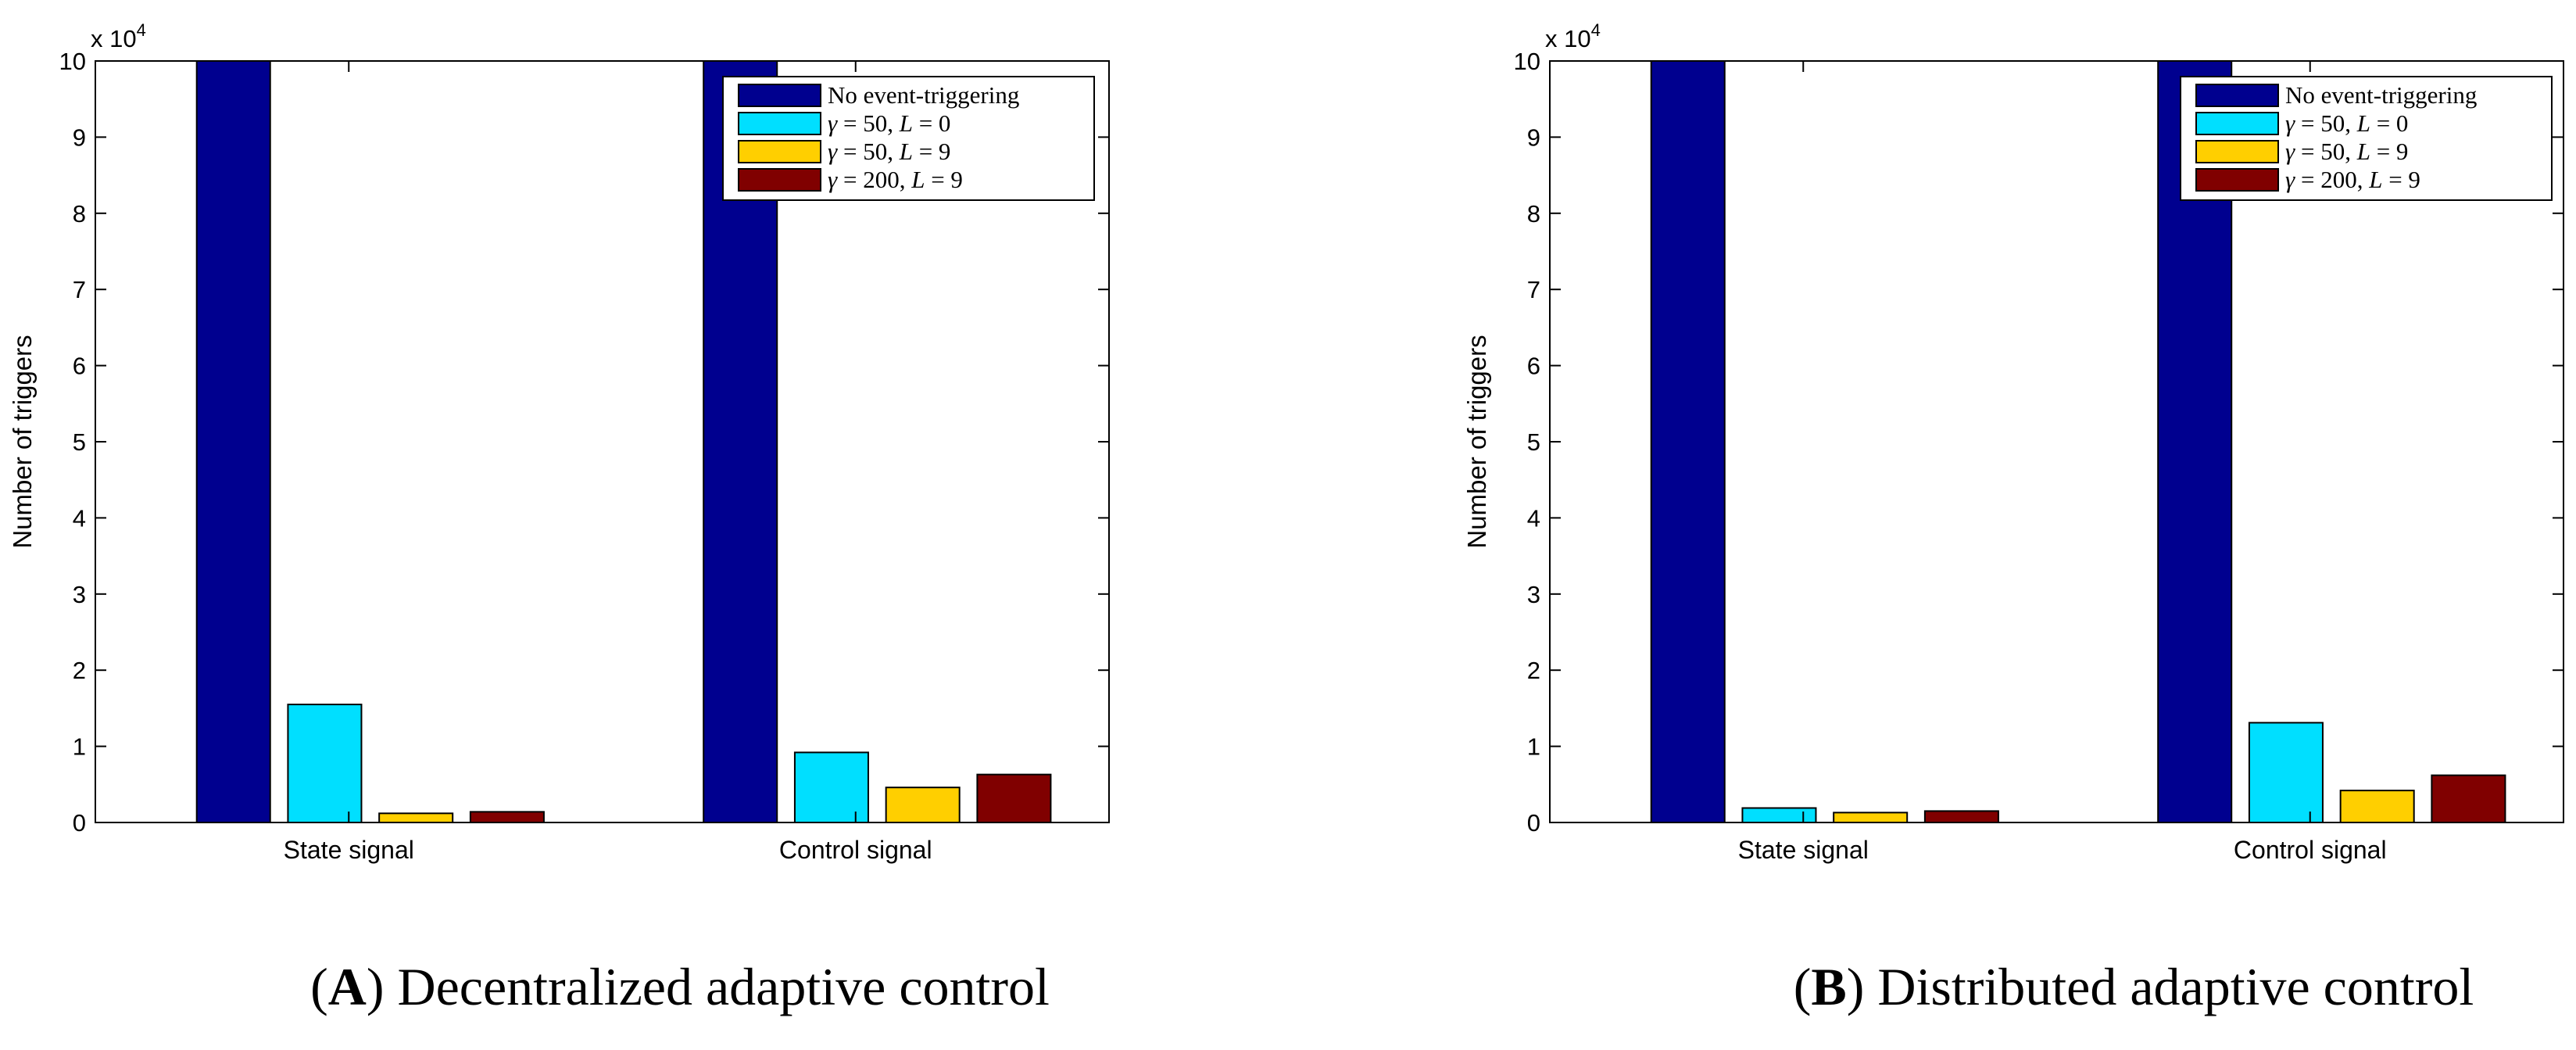  Describe the element at coordinates (2134, 986) in the screenshot. I see `panel-caption: (B) Distributed adaptive control` at that location.